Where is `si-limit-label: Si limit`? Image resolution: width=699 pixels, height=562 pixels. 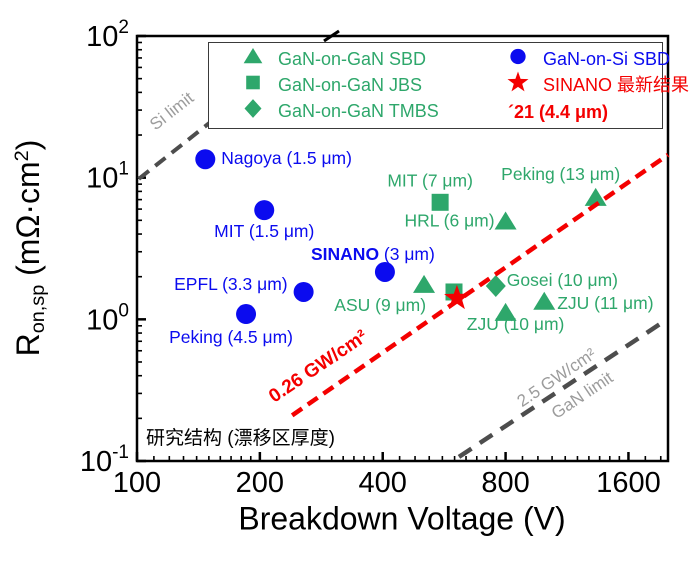 si-limit-label: Si limit is located at coordinates (171, 111).